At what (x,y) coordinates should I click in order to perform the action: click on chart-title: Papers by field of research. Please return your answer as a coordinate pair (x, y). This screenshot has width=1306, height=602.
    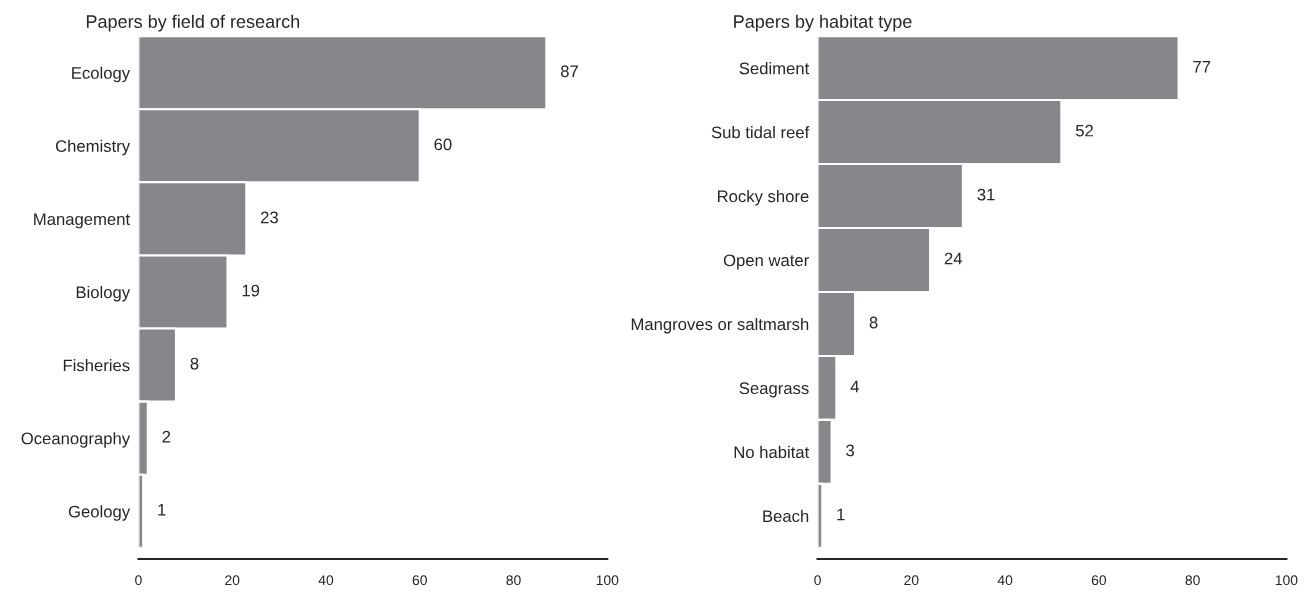
    Looking at the image, I should click on (193, 23).